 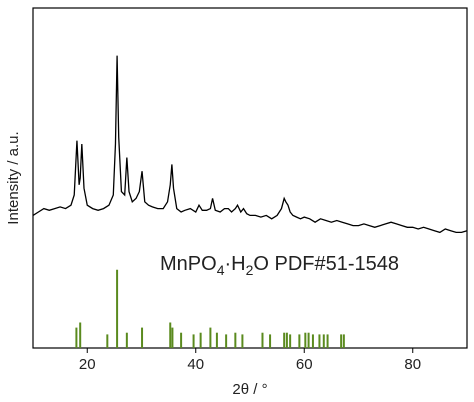 What do you see at coordinates (221, 270) in the screenshot?
I see `label-subscript: 4` at bounding box center [221, 270].